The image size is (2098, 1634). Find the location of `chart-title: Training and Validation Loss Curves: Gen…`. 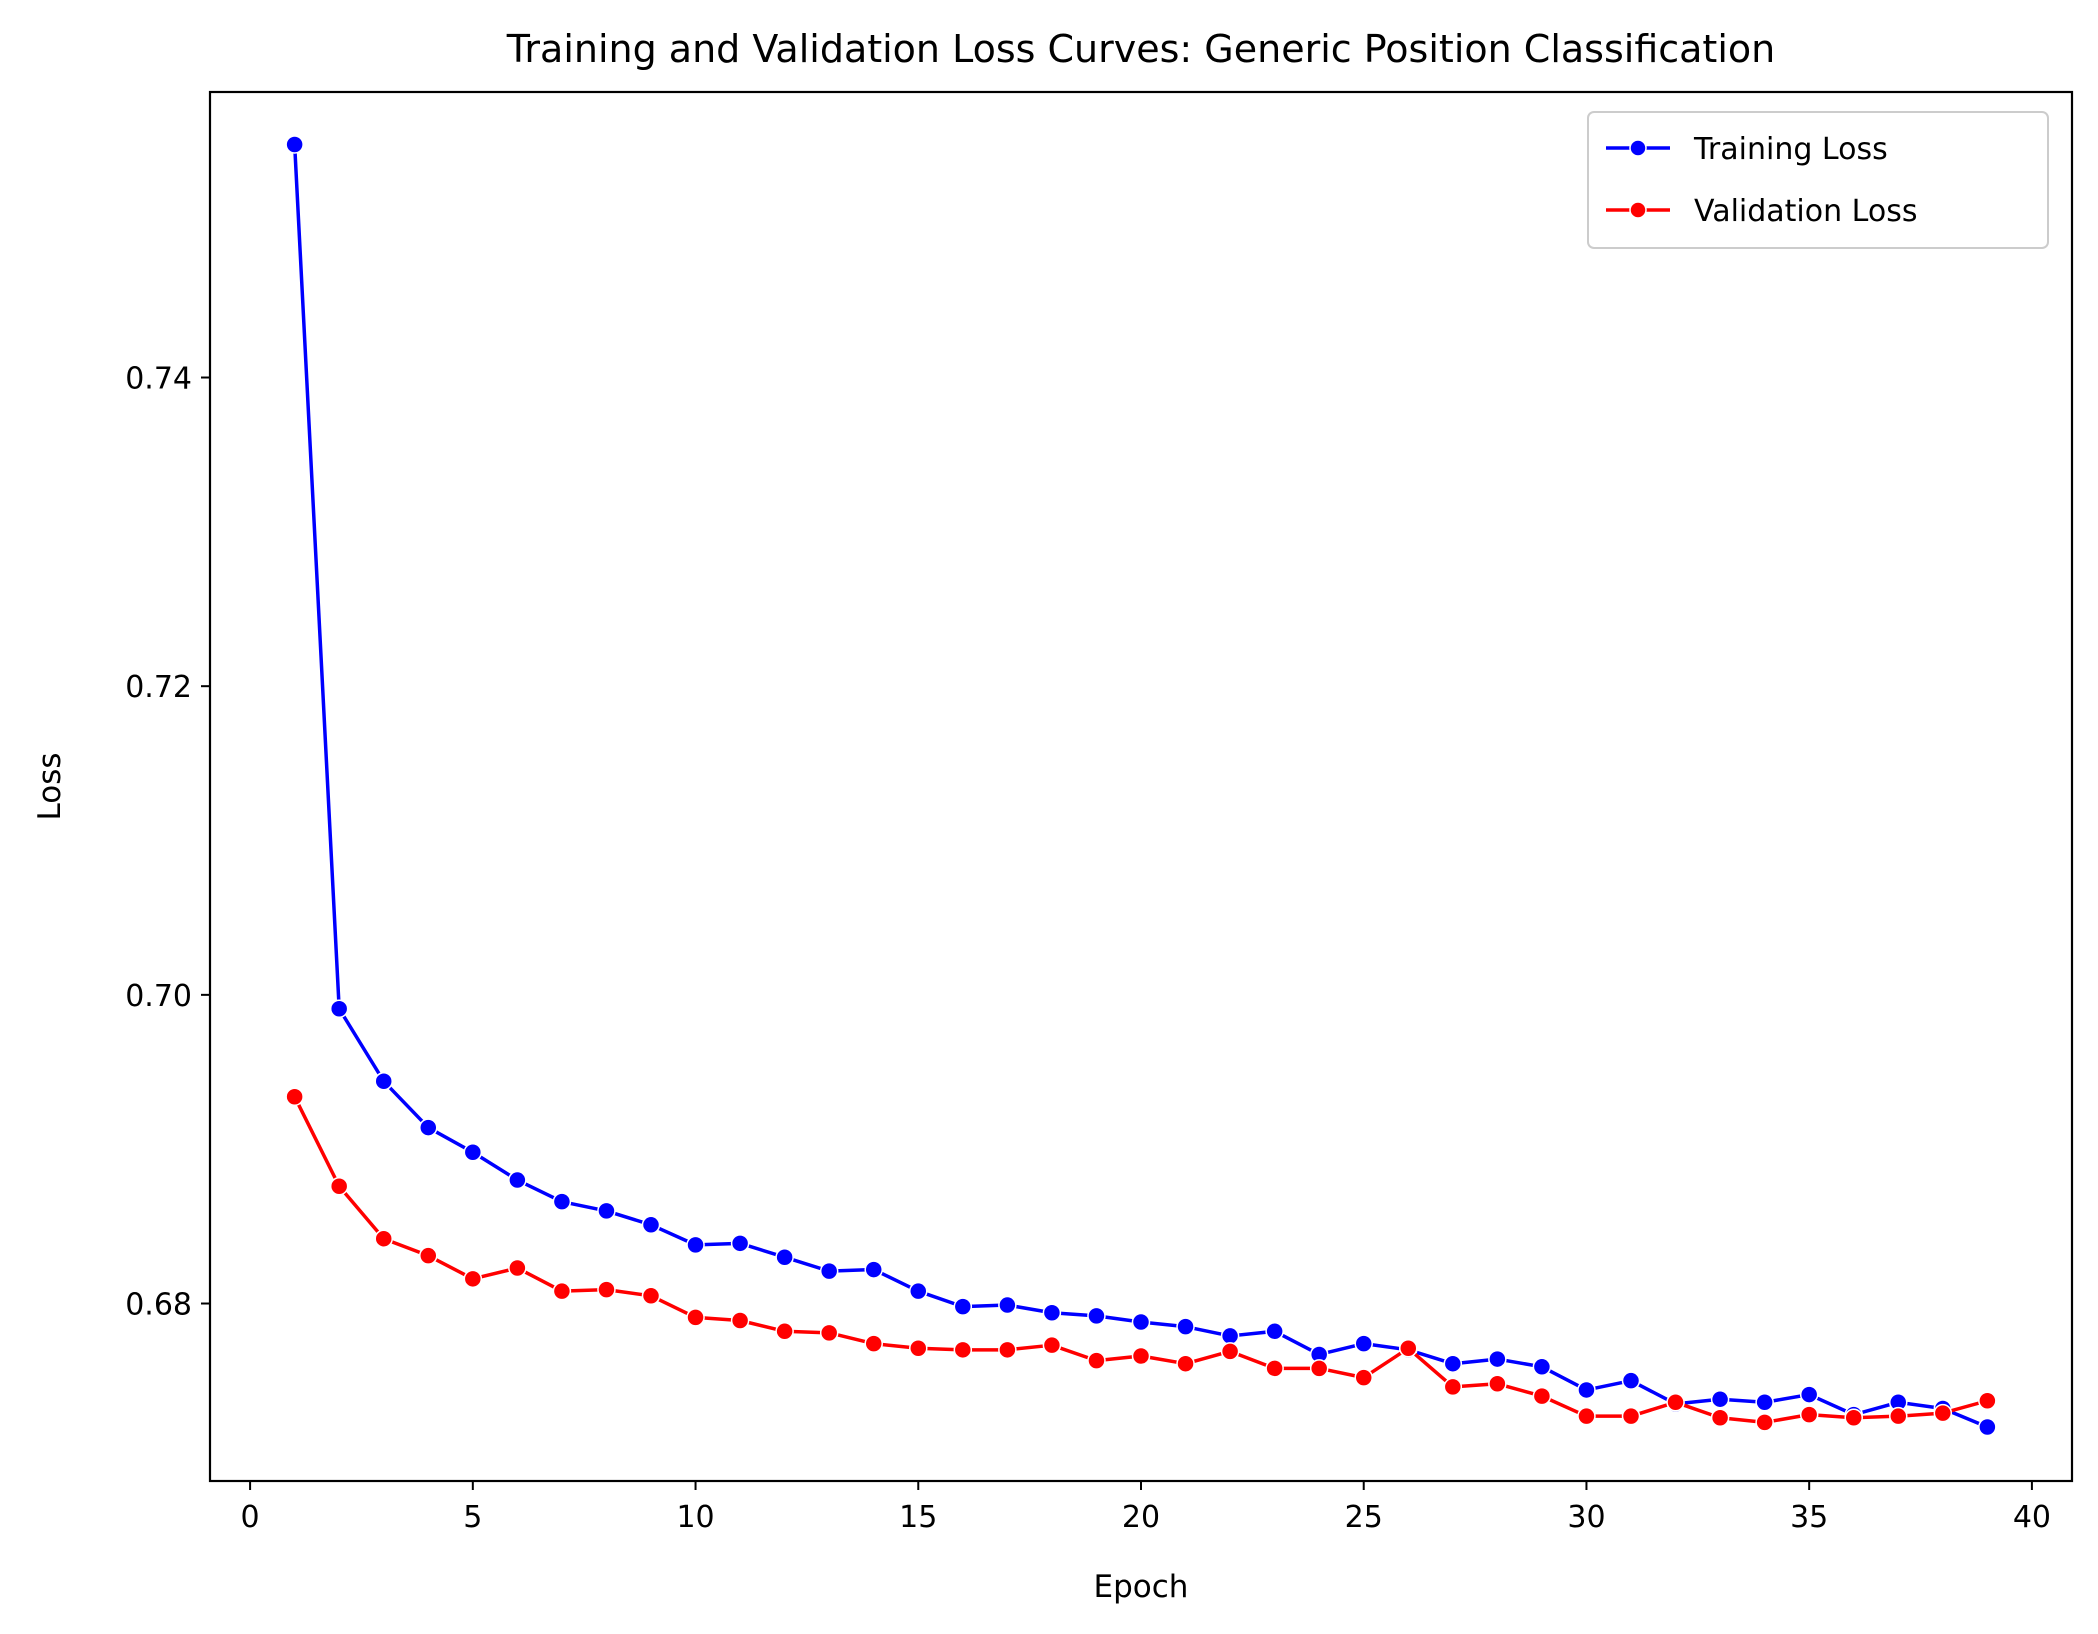

chart-title: Training and Validation Loss Curves: Gen… is located at coordinates (1140, 49).